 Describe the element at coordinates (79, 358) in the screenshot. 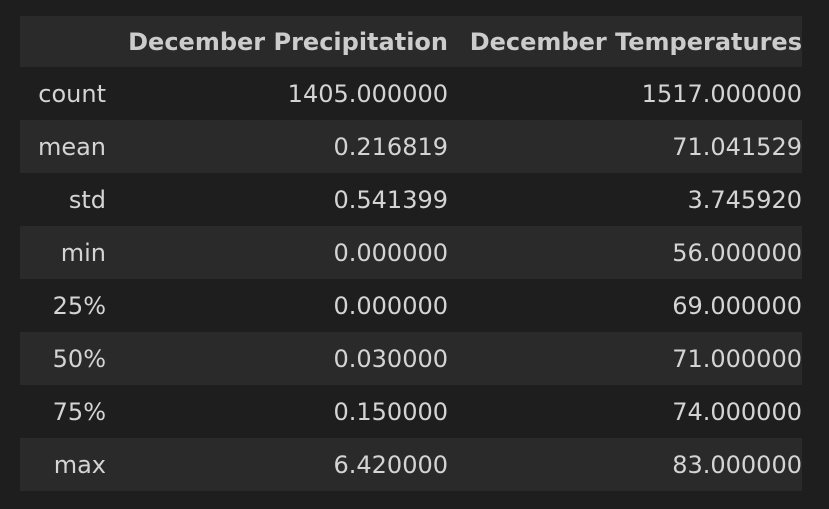

I see `row-label: 50%` at that location.